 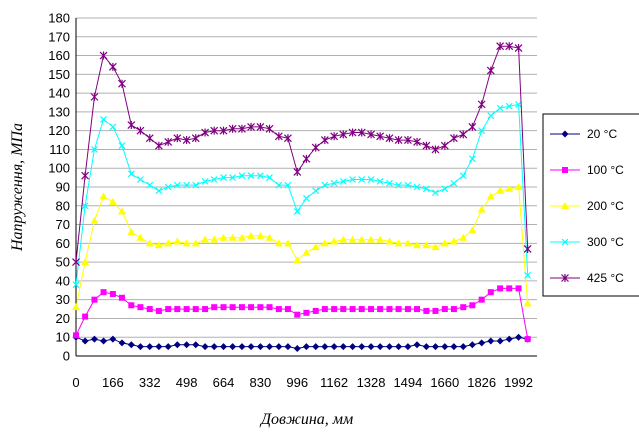 I want to click on legend-label: 100 °C, so click(x=605, y=170).